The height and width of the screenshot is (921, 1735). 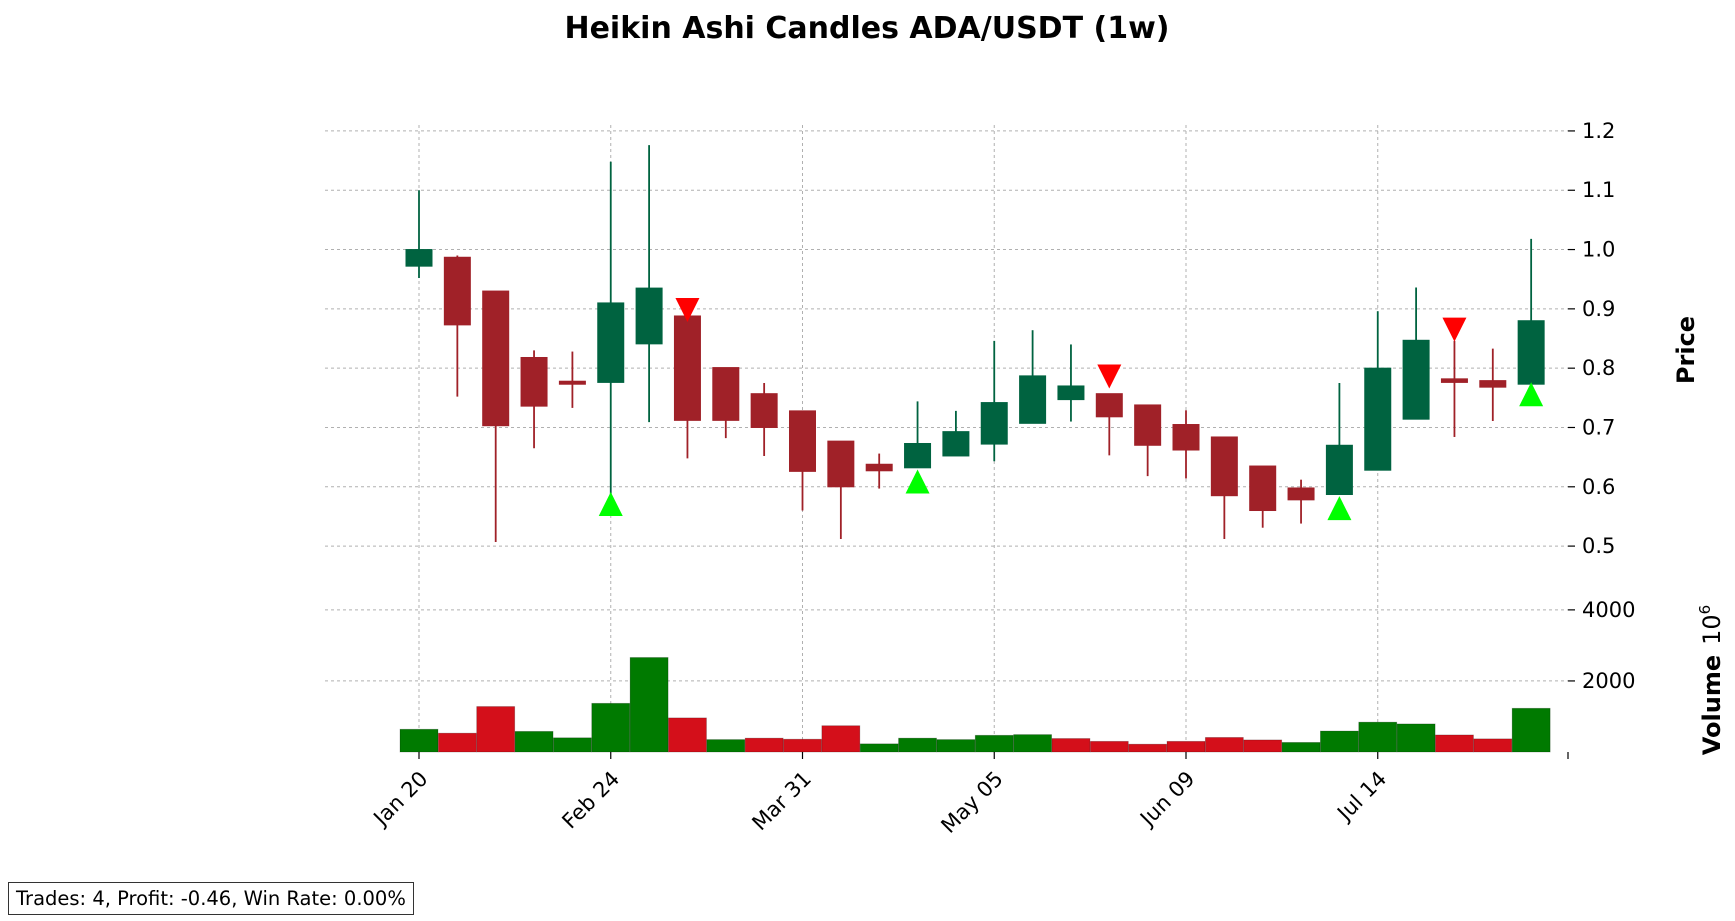 What do you see at coordinates (1598, 250) in the screenshot?
I see `price-tick-label: 1.0` at bounding box center [1598, 250].